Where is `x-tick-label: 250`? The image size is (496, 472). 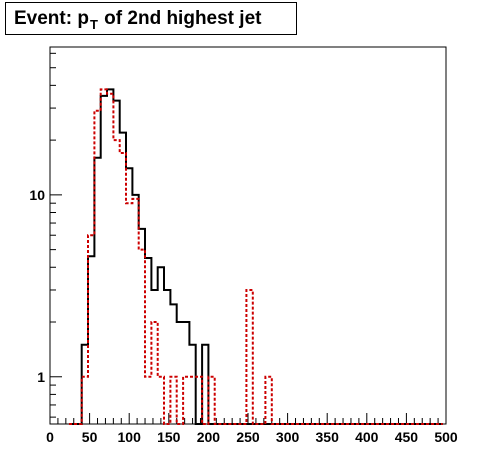
x-tick-label: 250 is located at coordinates (248, 437).